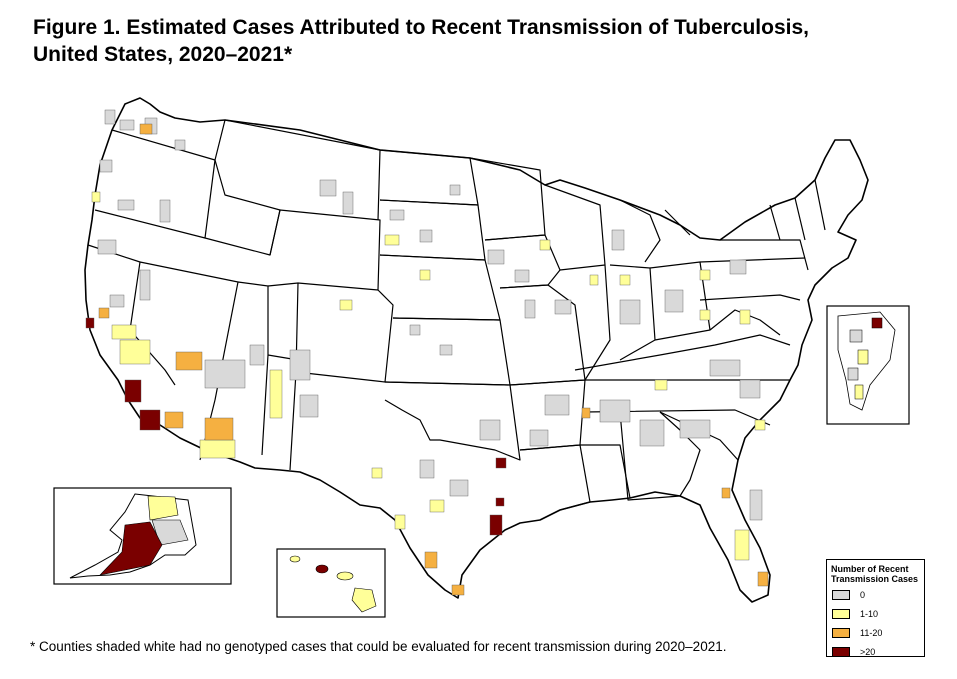 The width and height of the screenshot is (957, 679). What do you see at coordinates (868, 365) in the screenshot?
I see `northeast-inset` at bounding box center [868, 365].